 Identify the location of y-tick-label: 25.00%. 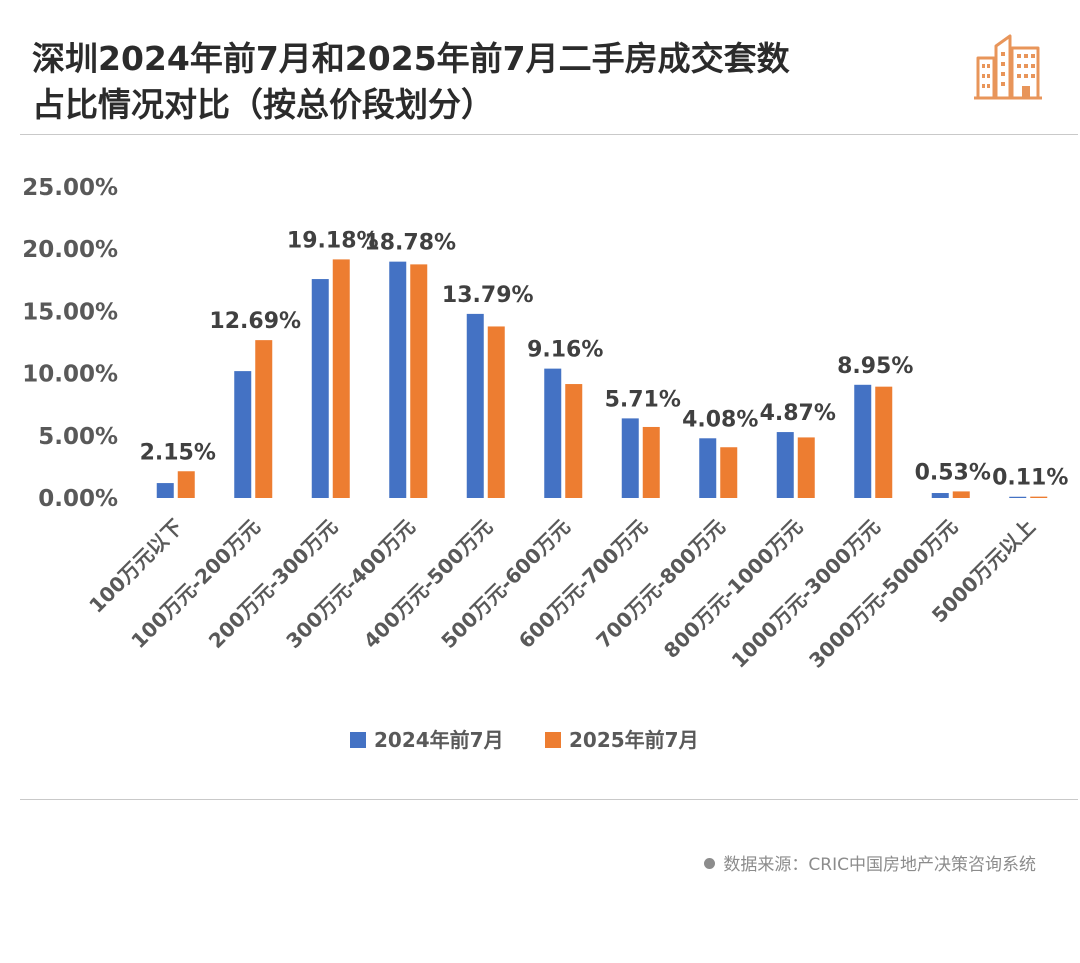
(70, 188).